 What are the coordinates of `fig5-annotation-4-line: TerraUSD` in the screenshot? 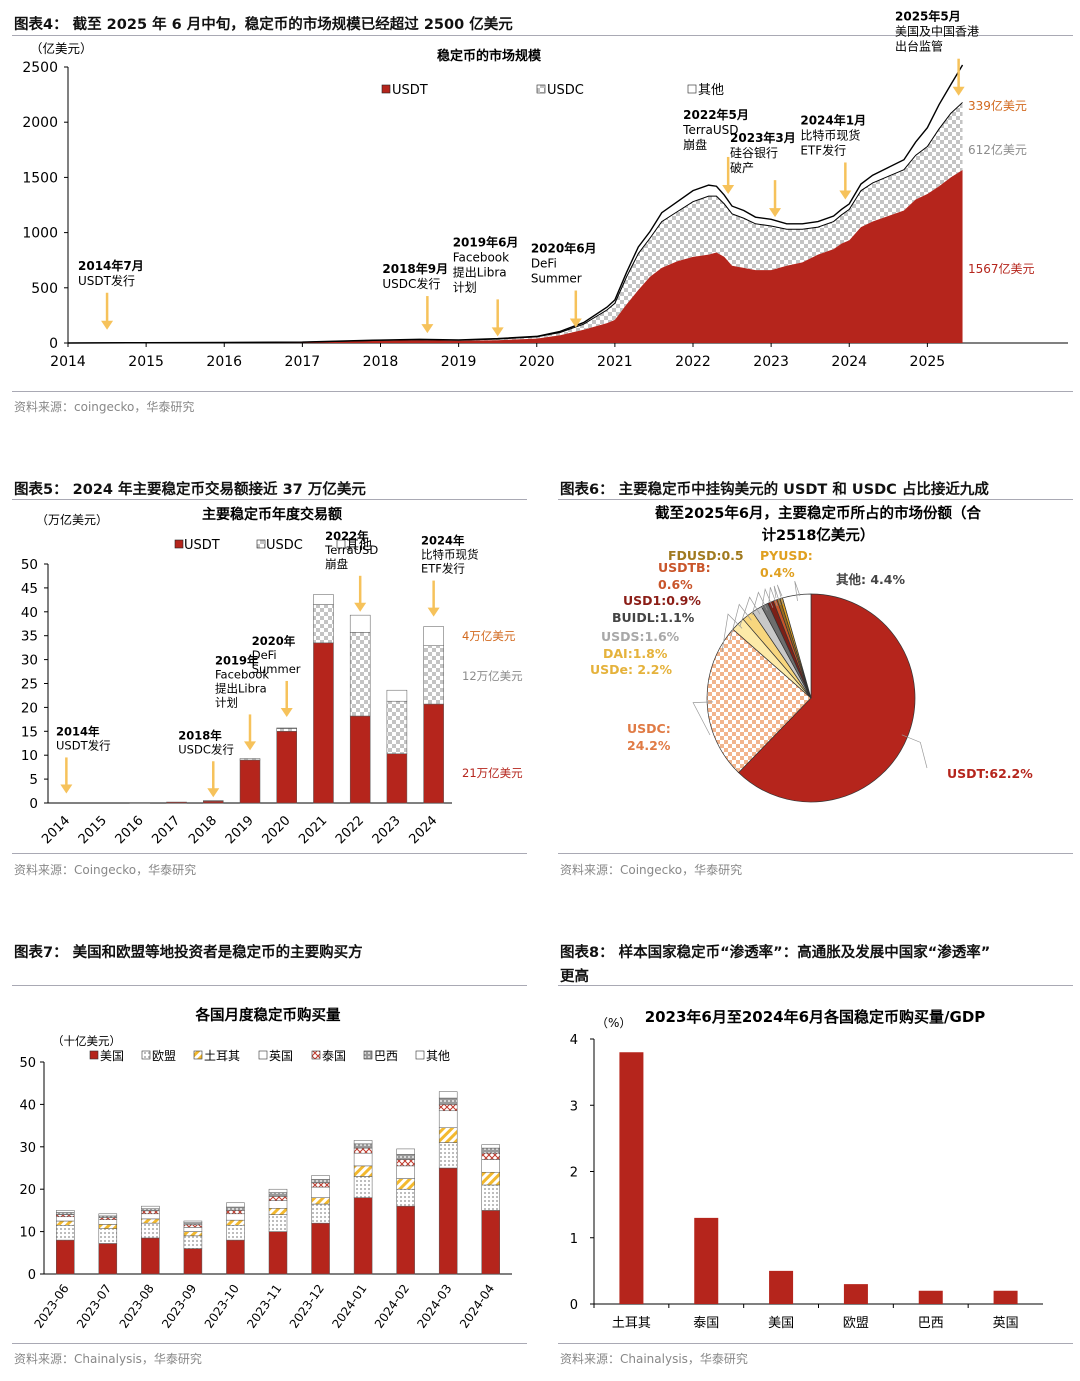 It's located at (351, 550).